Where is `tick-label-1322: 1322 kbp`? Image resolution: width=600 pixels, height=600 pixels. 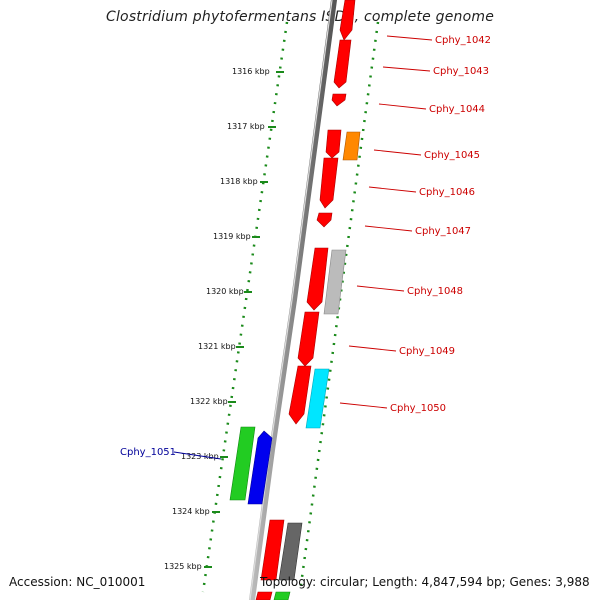
tick-label-1322: 1322 kbp is located at coordinates (209, 401).